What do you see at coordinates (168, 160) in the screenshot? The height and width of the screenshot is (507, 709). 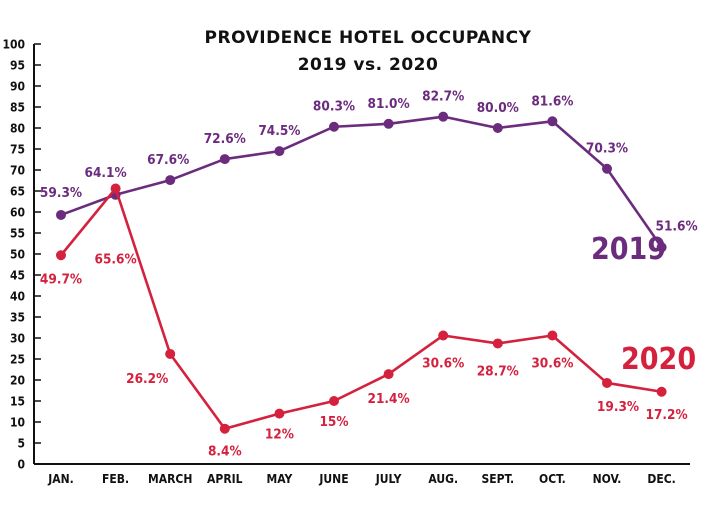 I see `data-label: 67.6%` at bounding box center [168, 160].